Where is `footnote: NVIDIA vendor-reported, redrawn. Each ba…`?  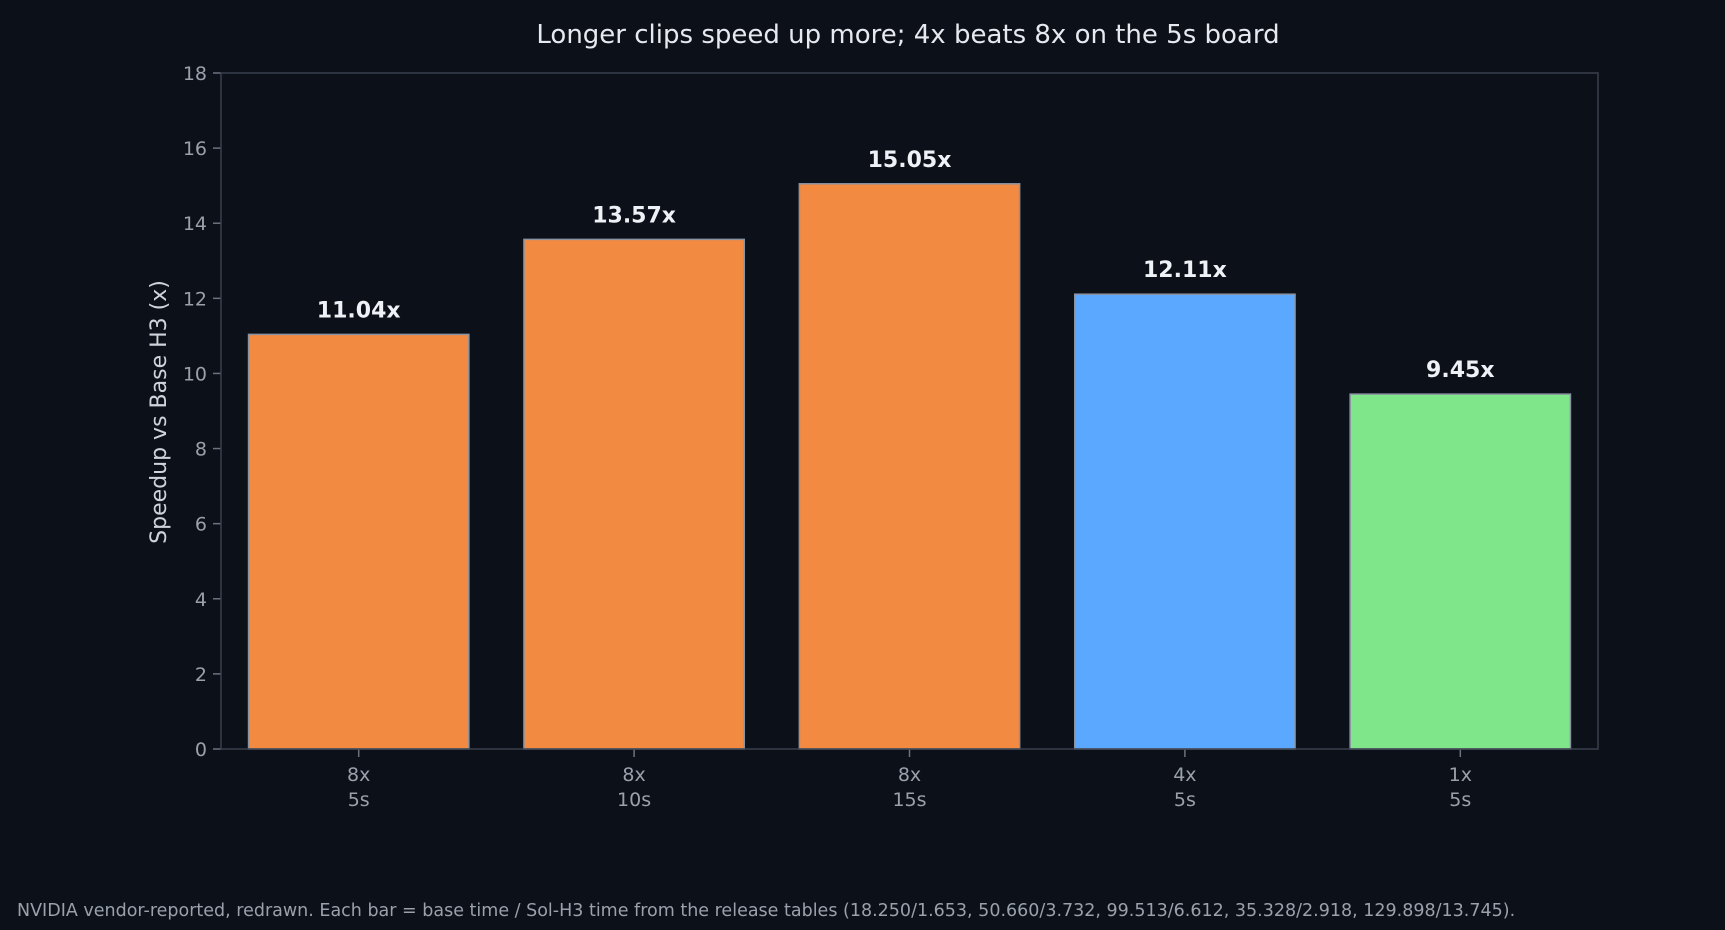 footnote: NVIDIA vendor-reported, redrawn. Each ba… is located at coordinates (766, 911).